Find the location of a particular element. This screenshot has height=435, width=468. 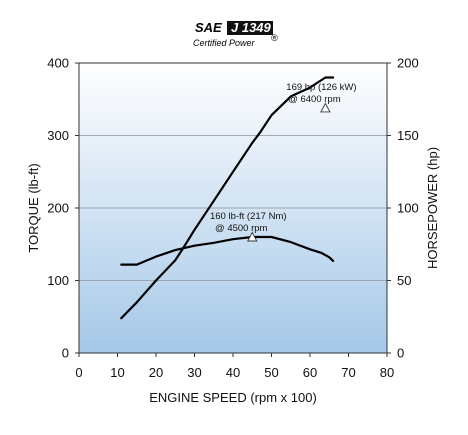

x-tick-label-8: 80 is located at coordinates (387, 372).